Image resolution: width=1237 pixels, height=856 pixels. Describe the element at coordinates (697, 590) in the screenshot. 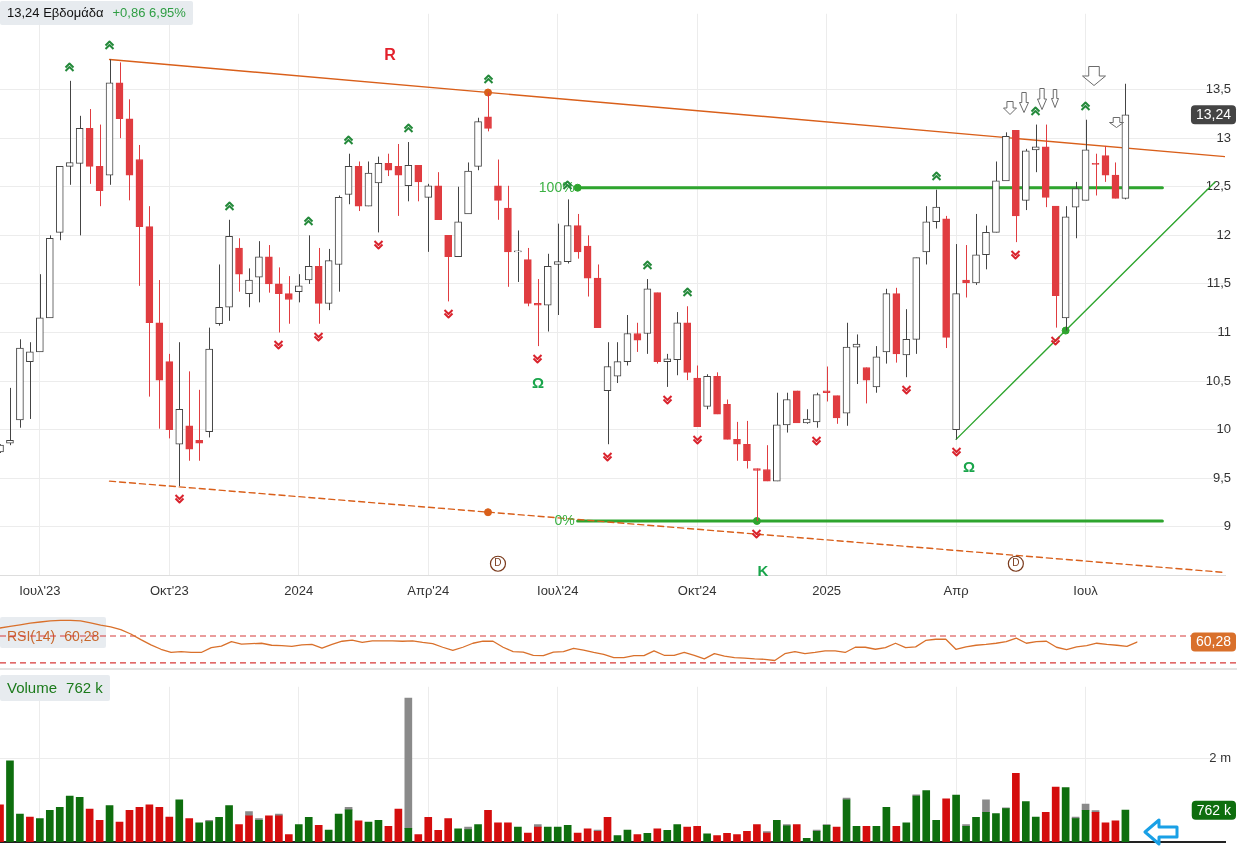

I see `x-tick-label: Οκτ'24` at that location.